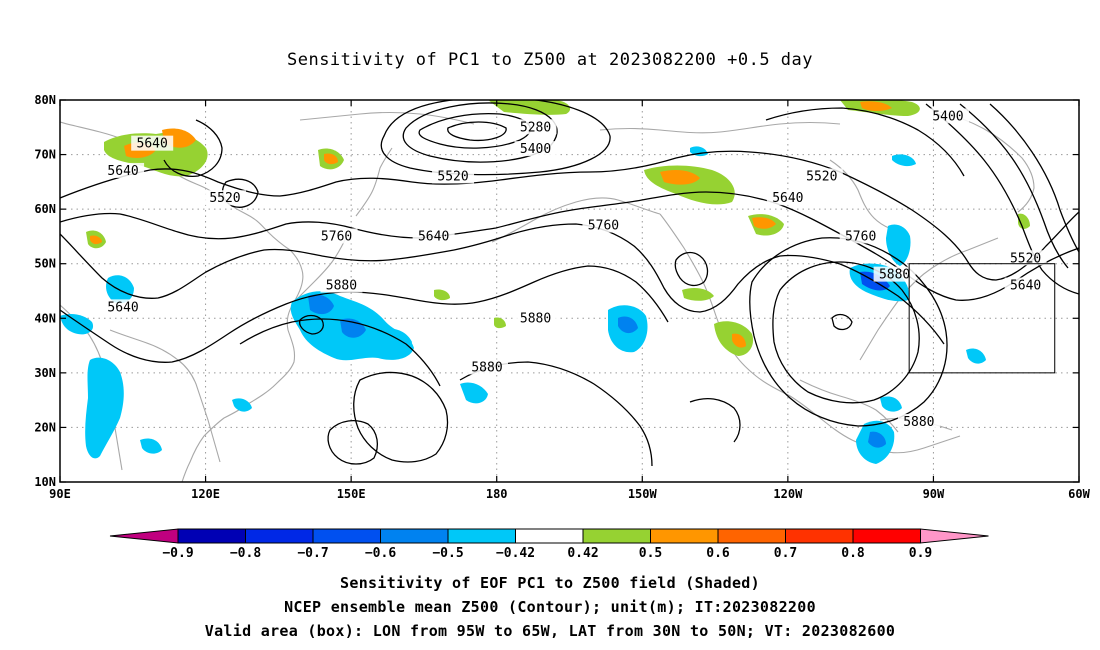 The height and width of the screenshot is (650, 1100). Describe the element at coordinates (643, 494) in the screenshot. I see `x-tick-label: 150W` at that location.